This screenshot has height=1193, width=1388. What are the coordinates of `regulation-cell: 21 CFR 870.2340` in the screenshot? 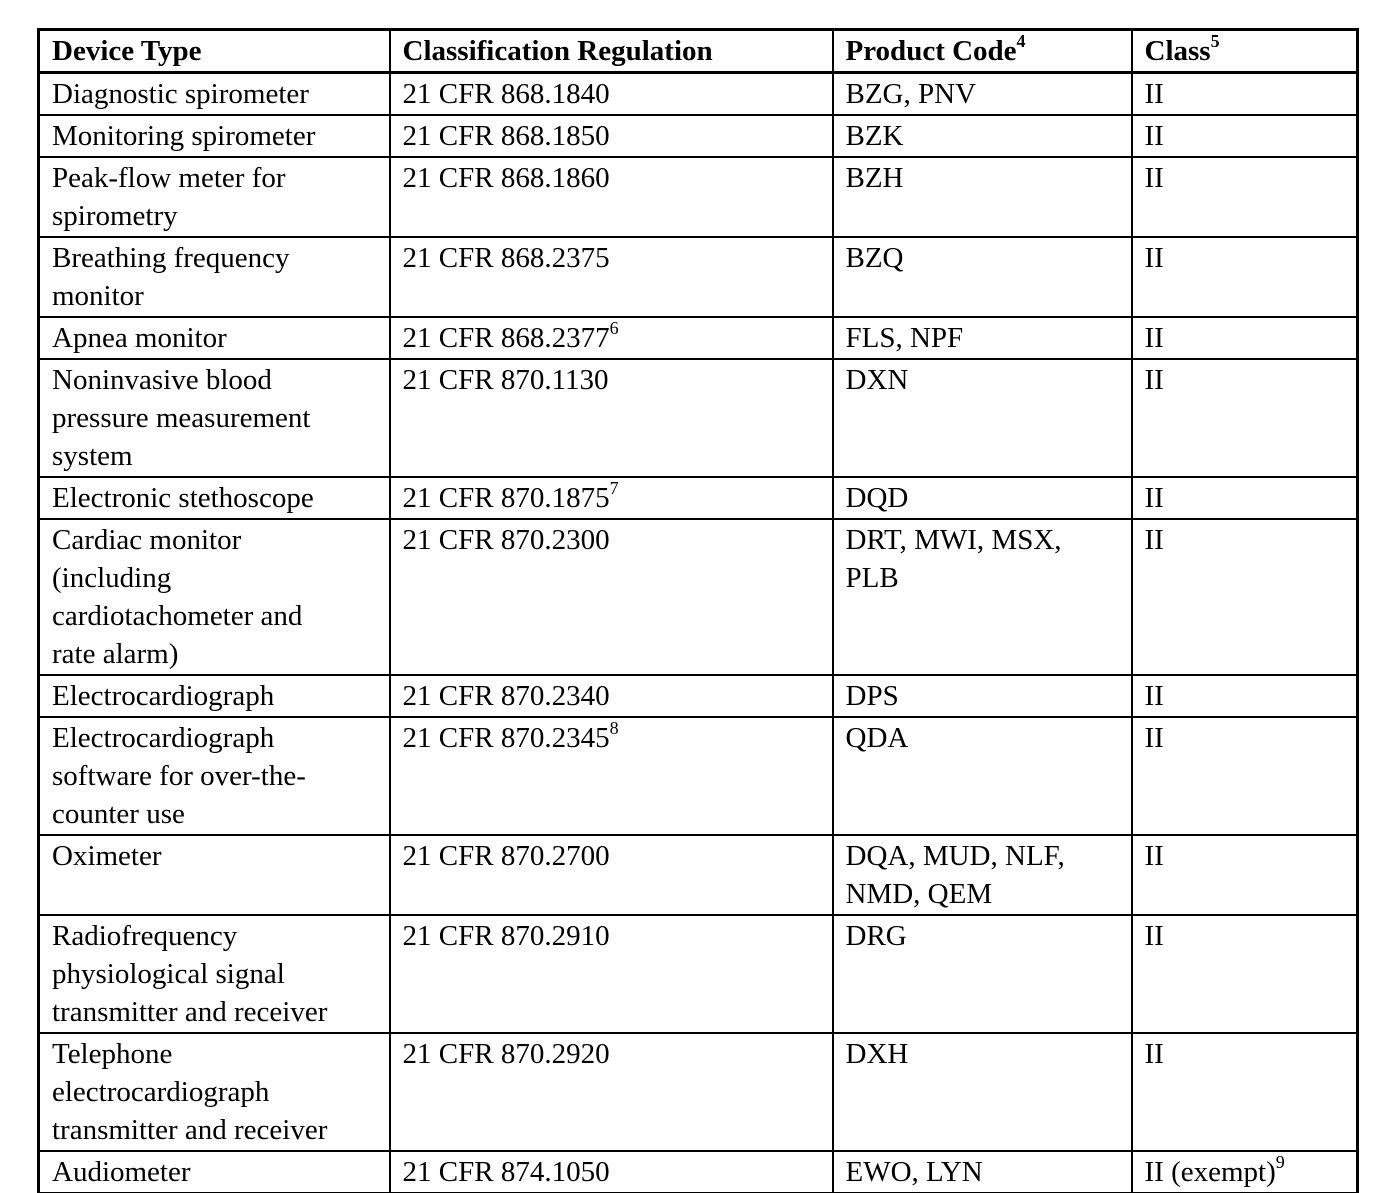 It's located at (611, 696).